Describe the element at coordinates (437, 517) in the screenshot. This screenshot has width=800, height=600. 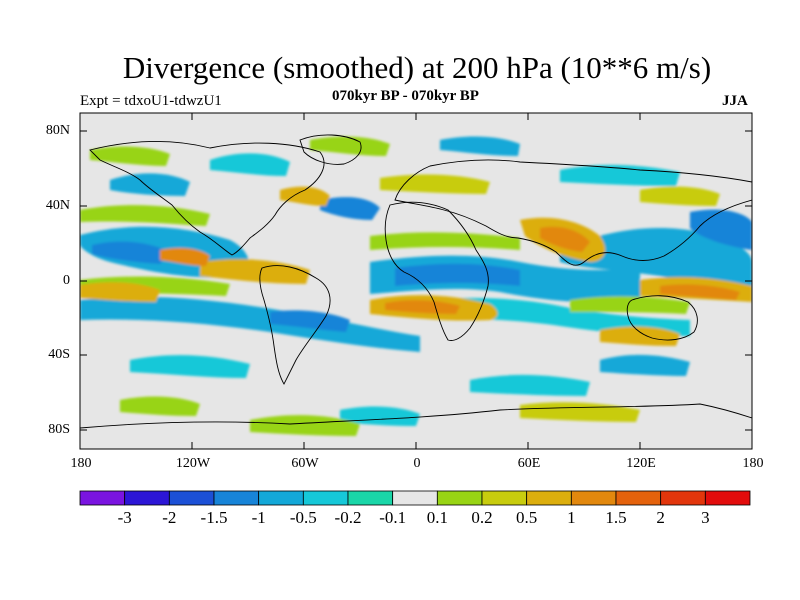
I see `colorbar-label: 0.1` at that location.